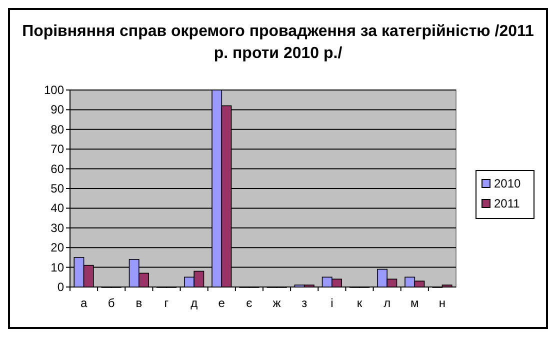 This screenshot has height=337, width=556. What do you see at coordinates (57, 247) in the screenshot?
I see `y-tick-label: 20` at bounding box center [57, 247].